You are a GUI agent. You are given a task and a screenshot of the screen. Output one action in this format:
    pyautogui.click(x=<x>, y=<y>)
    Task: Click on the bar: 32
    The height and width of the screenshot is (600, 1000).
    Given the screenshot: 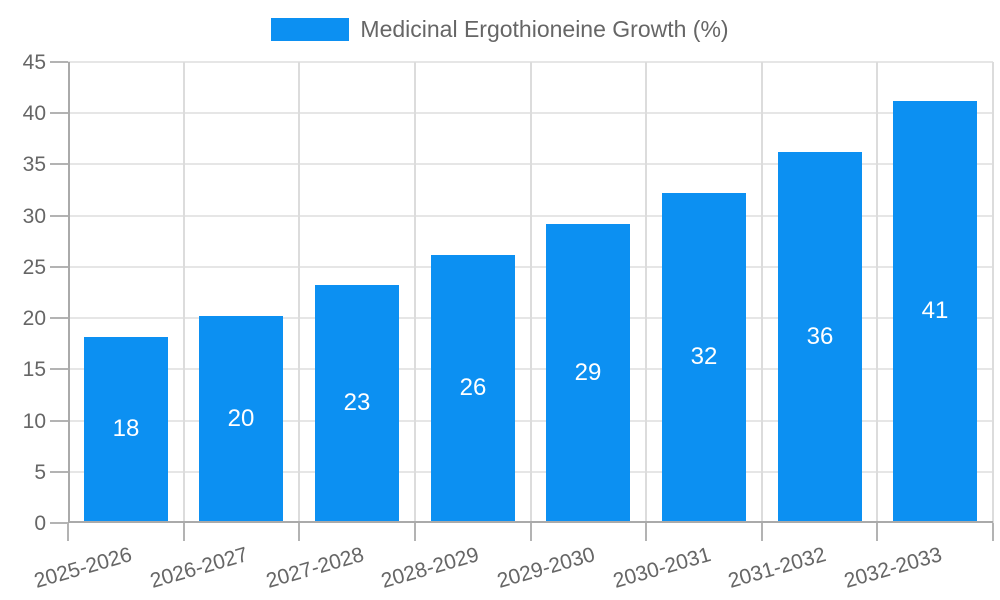 What is the action you would take?
    pyautogui.click(x=704, y=357)
    